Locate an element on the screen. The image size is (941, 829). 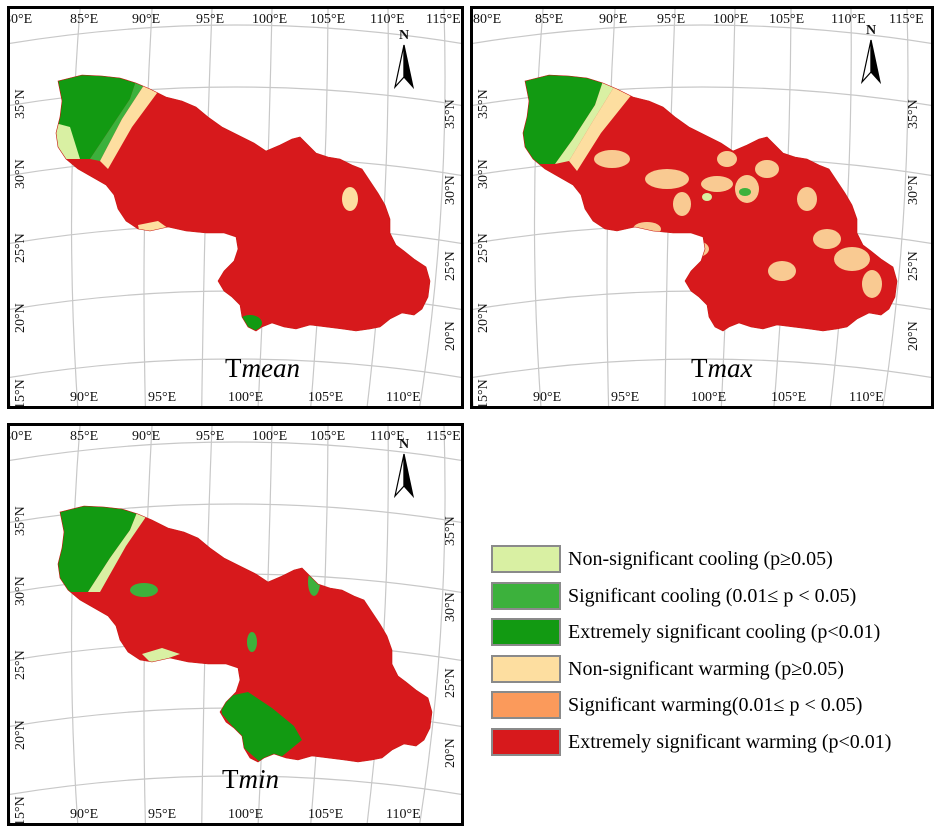
panel-title-tmin: Tmin is located at coordinates (250, 779).